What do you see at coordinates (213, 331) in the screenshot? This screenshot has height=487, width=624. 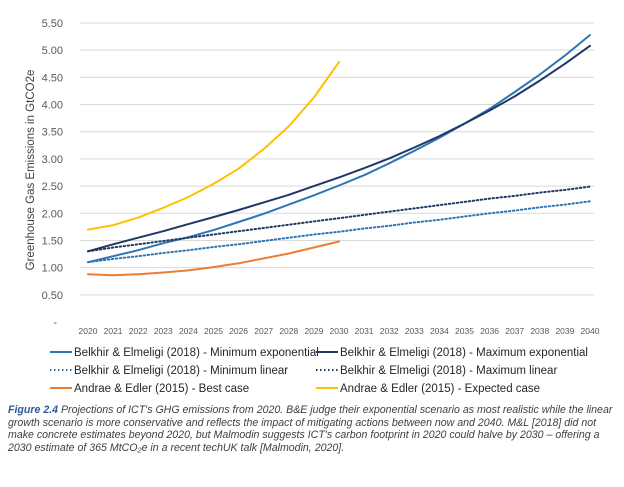 I see `x-tick-label: 2025` at bounding box center [213, 331].